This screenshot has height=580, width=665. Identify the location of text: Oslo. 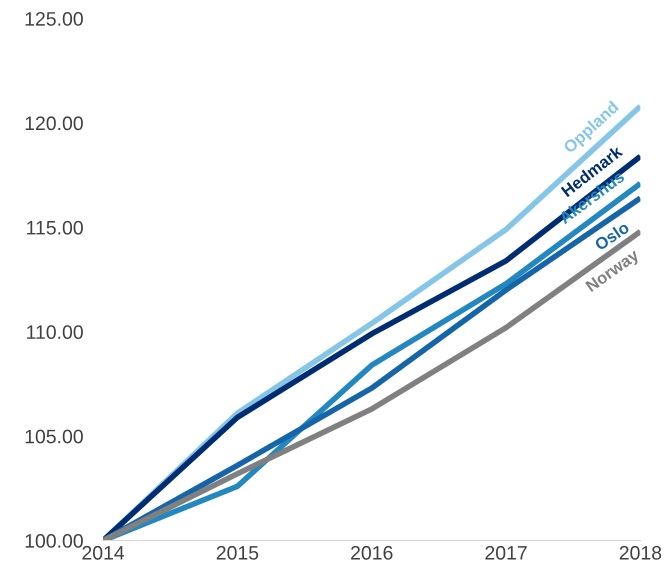
(612, 235).